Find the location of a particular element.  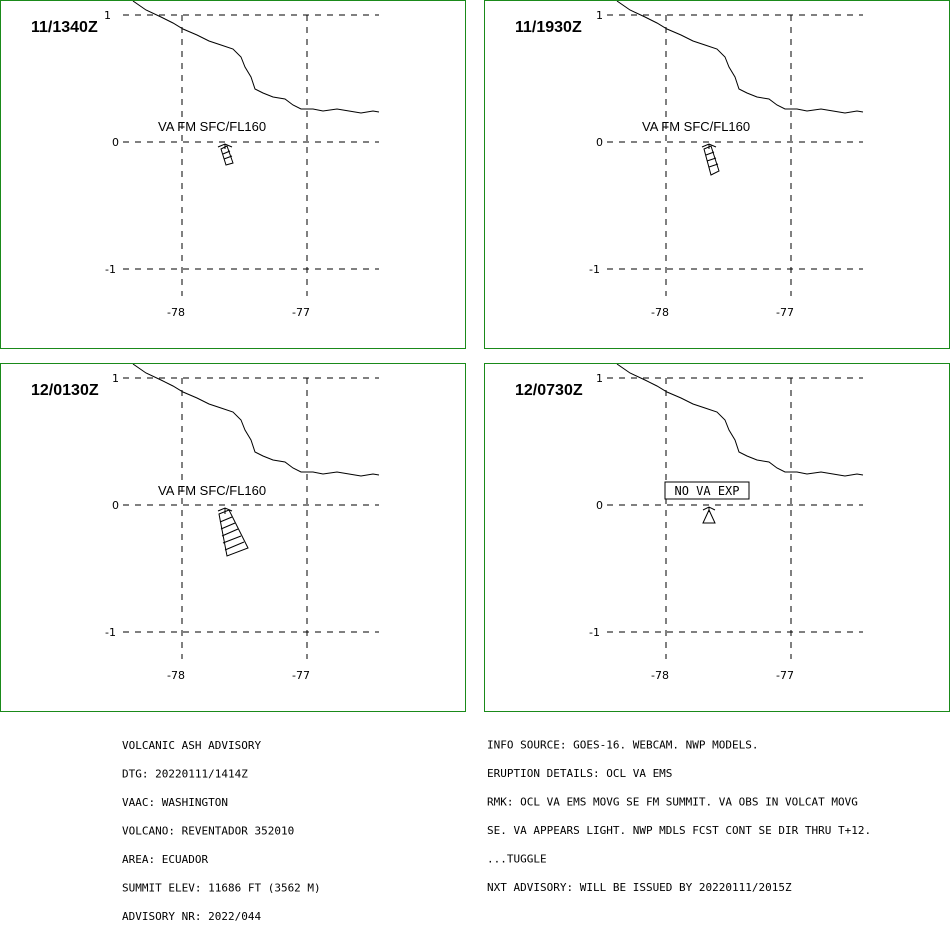

valid-time-label: 12/0730Z is located at coordinates (549, 390).